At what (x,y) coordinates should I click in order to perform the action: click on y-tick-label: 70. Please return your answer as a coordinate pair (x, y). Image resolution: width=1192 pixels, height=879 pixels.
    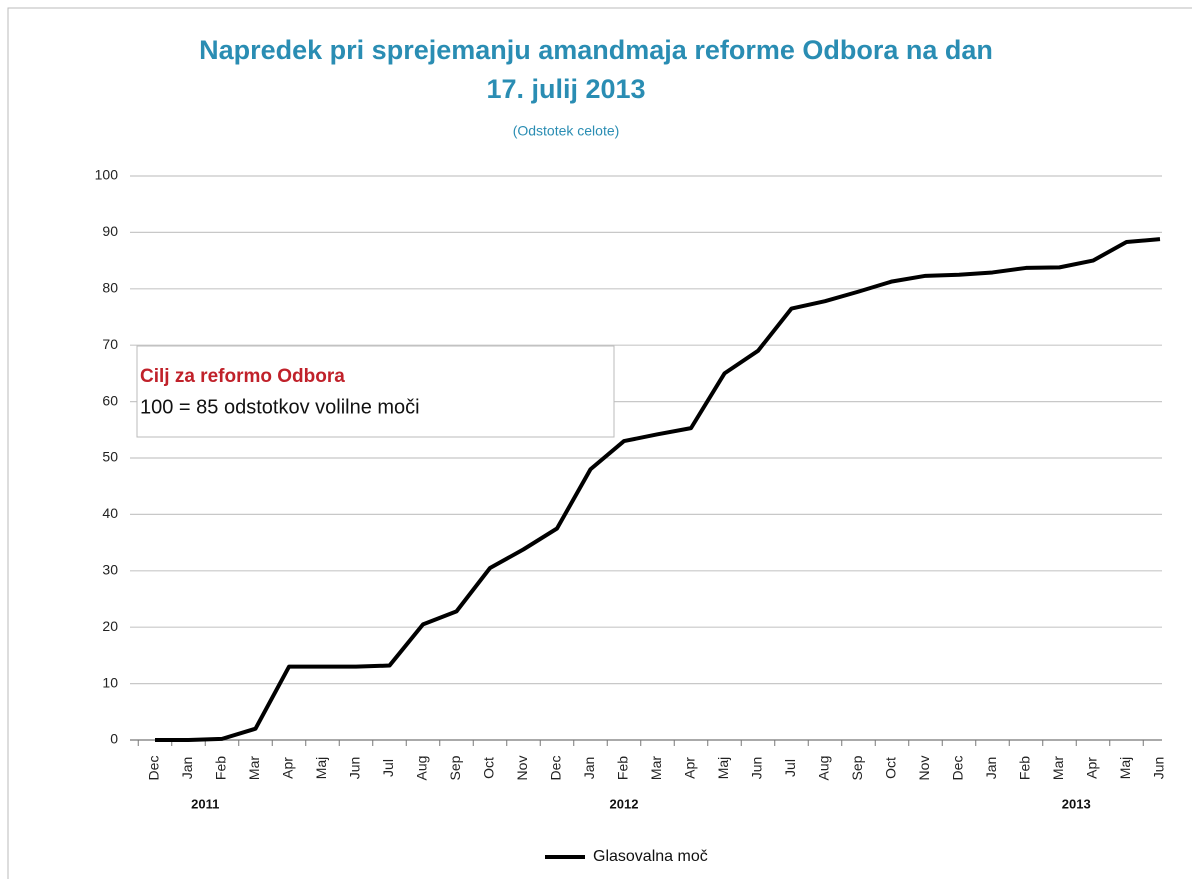
    Looking at the image, I should click on (110, 344).